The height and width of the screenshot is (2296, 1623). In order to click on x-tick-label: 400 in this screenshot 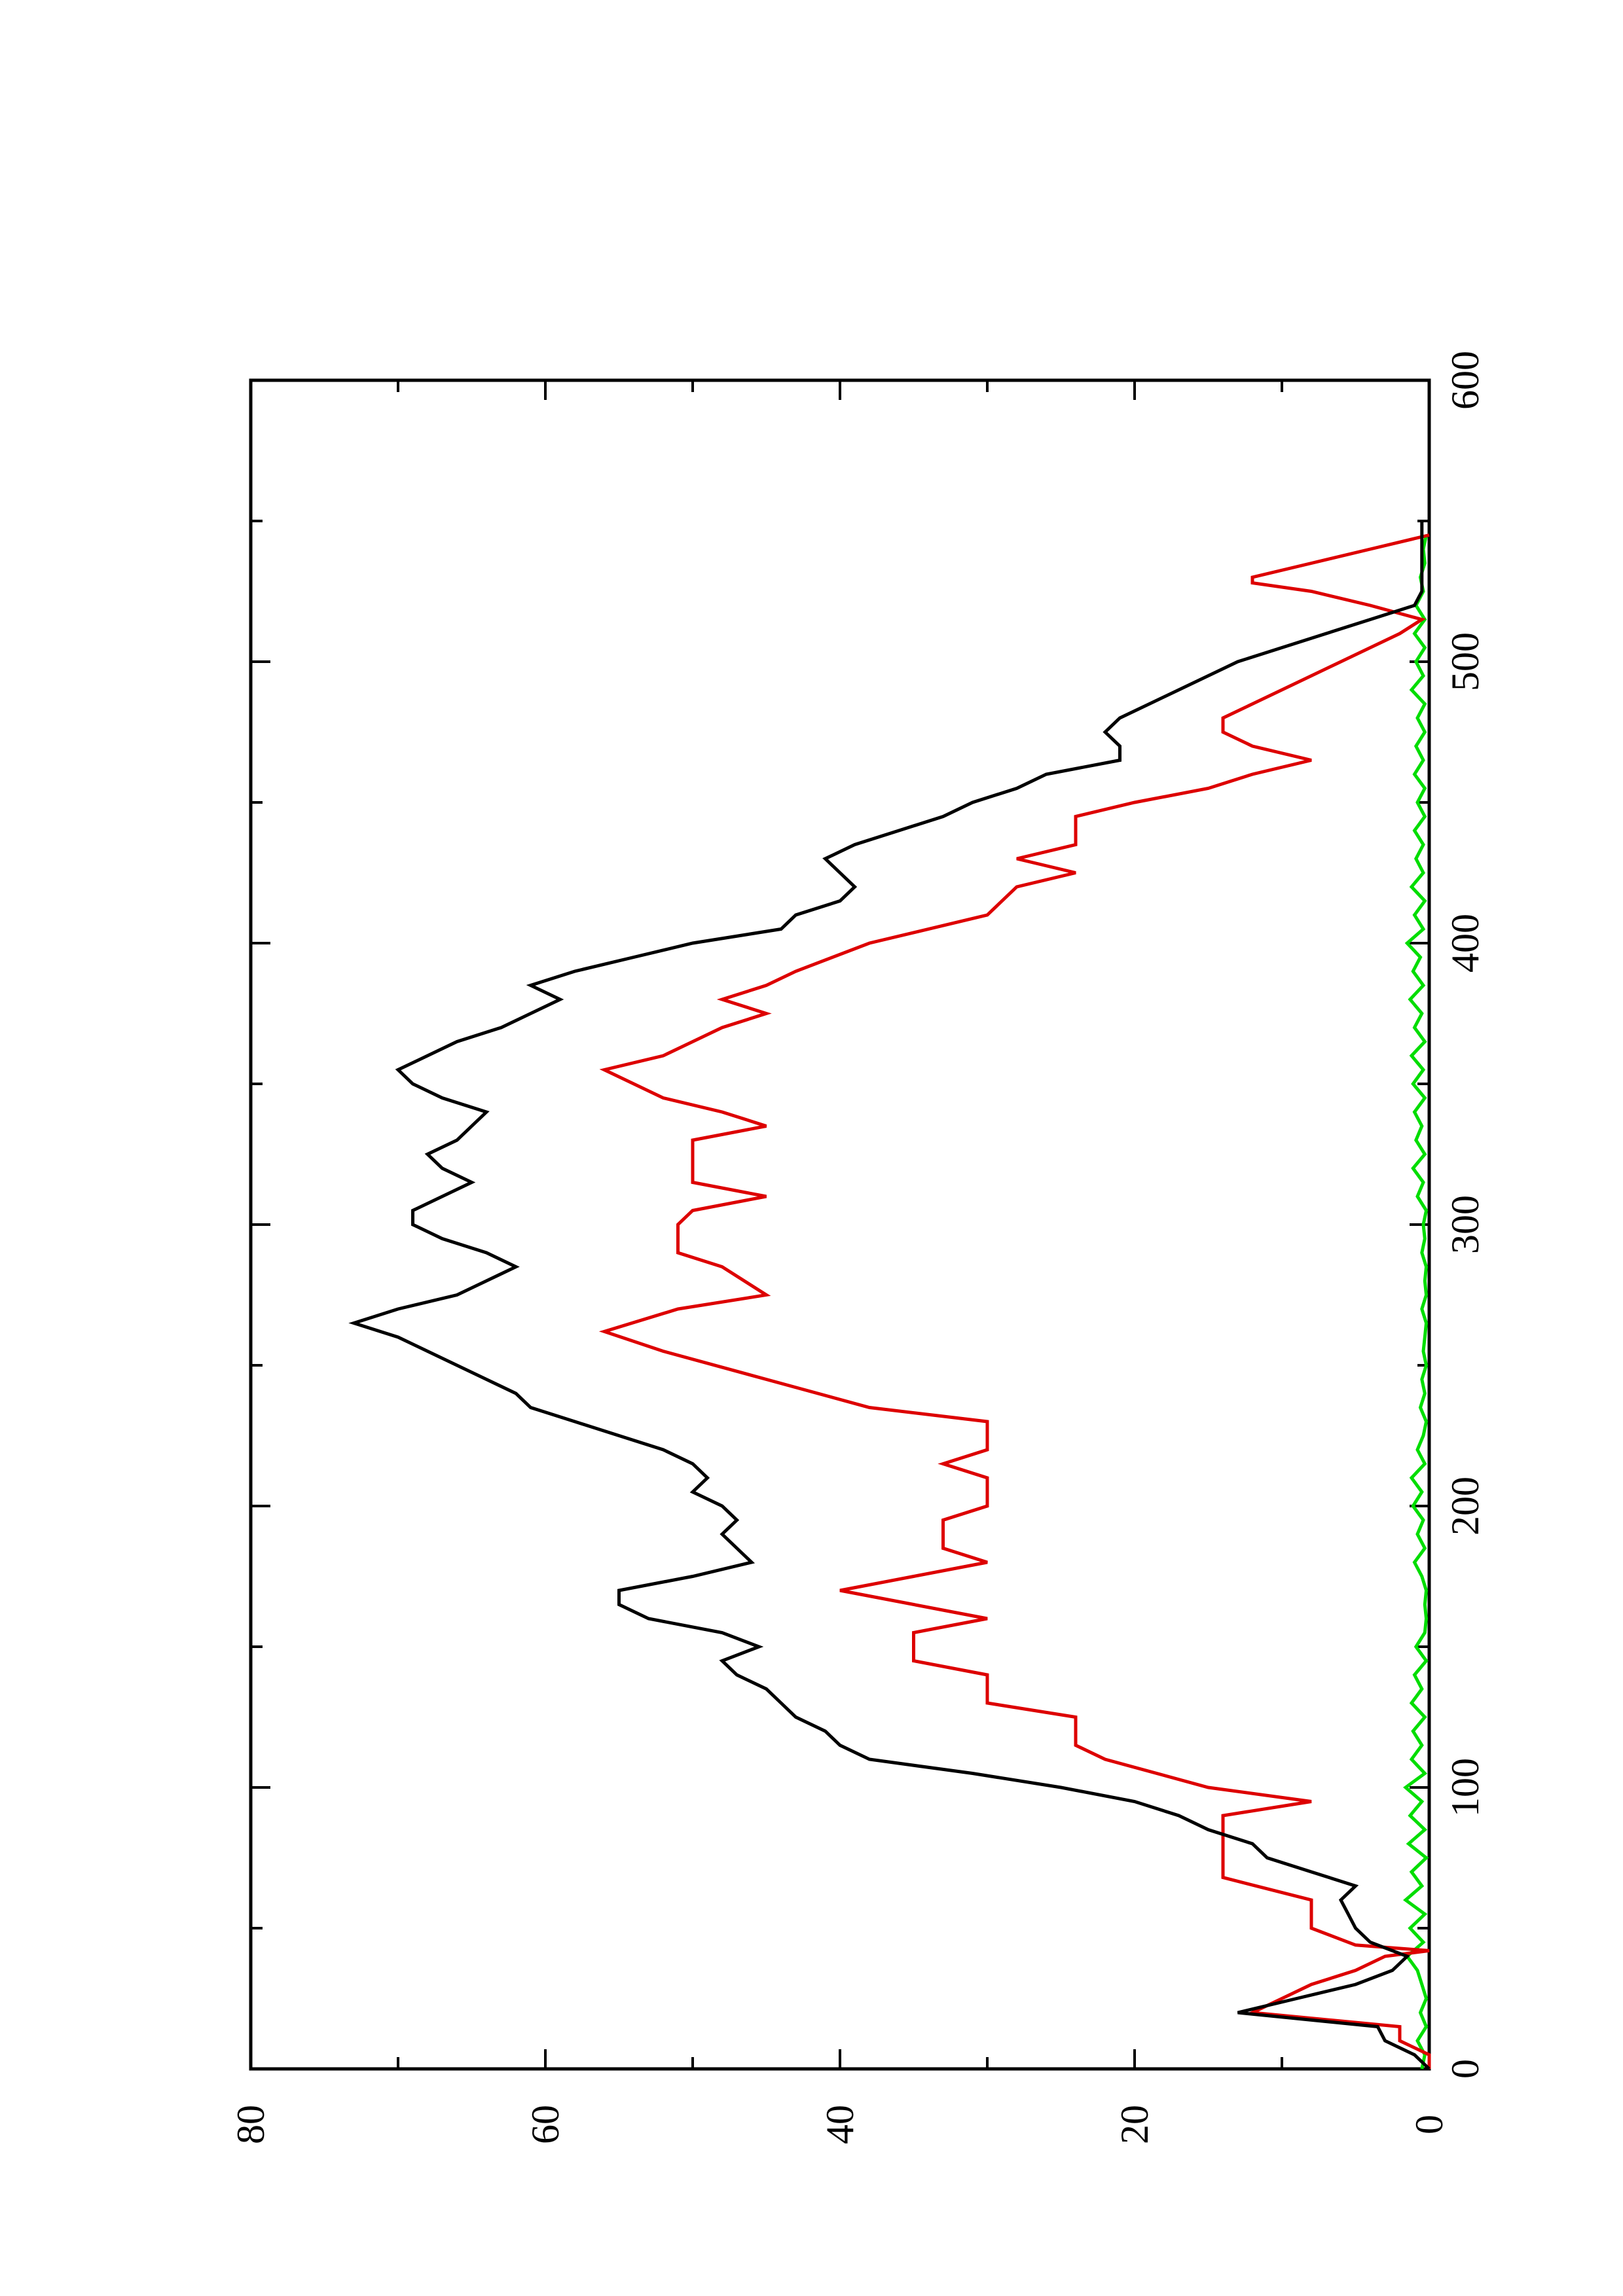, I will do `click(1465, 943)`.